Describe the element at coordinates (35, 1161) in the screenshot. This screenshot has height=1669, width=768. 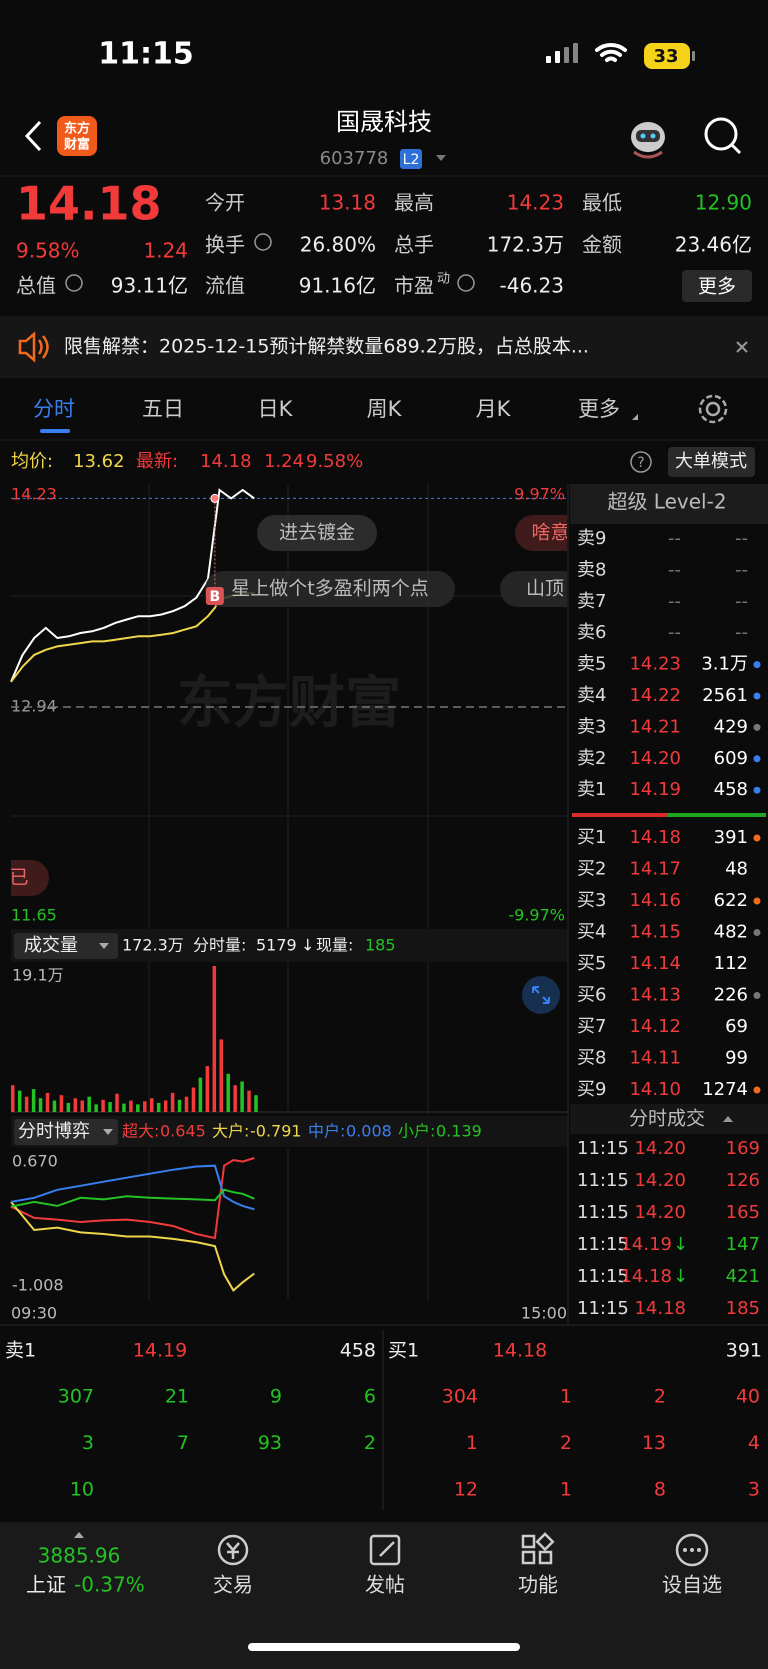
I see `y-tick-label: 0.670` at that location.